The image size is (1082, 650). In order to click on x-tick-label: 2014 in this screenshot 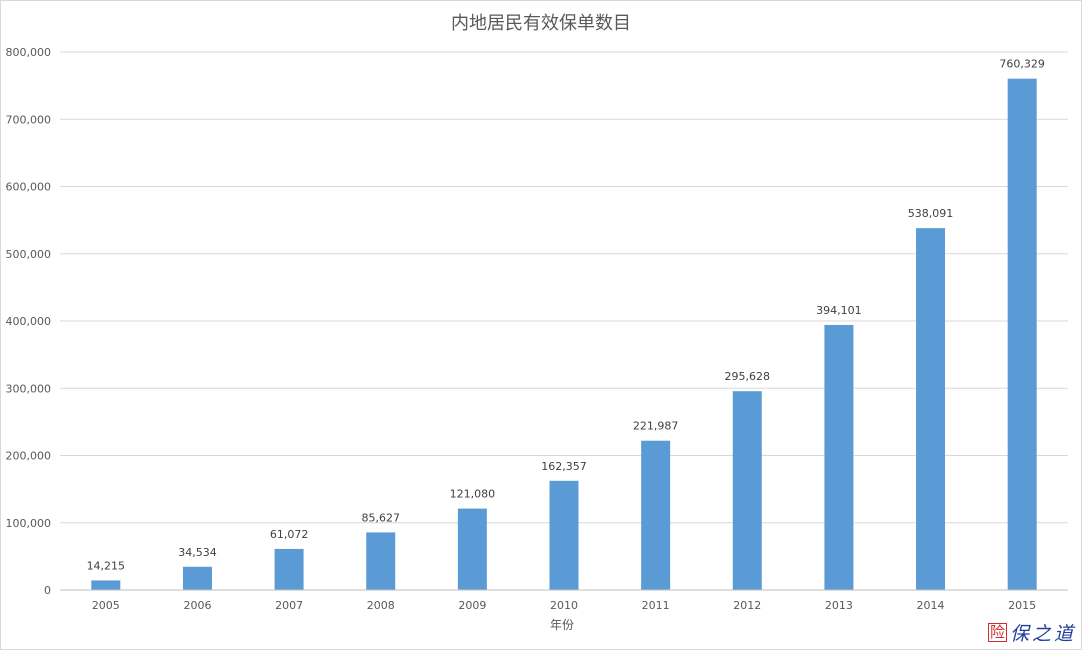, I will do `click(931, 605)`.